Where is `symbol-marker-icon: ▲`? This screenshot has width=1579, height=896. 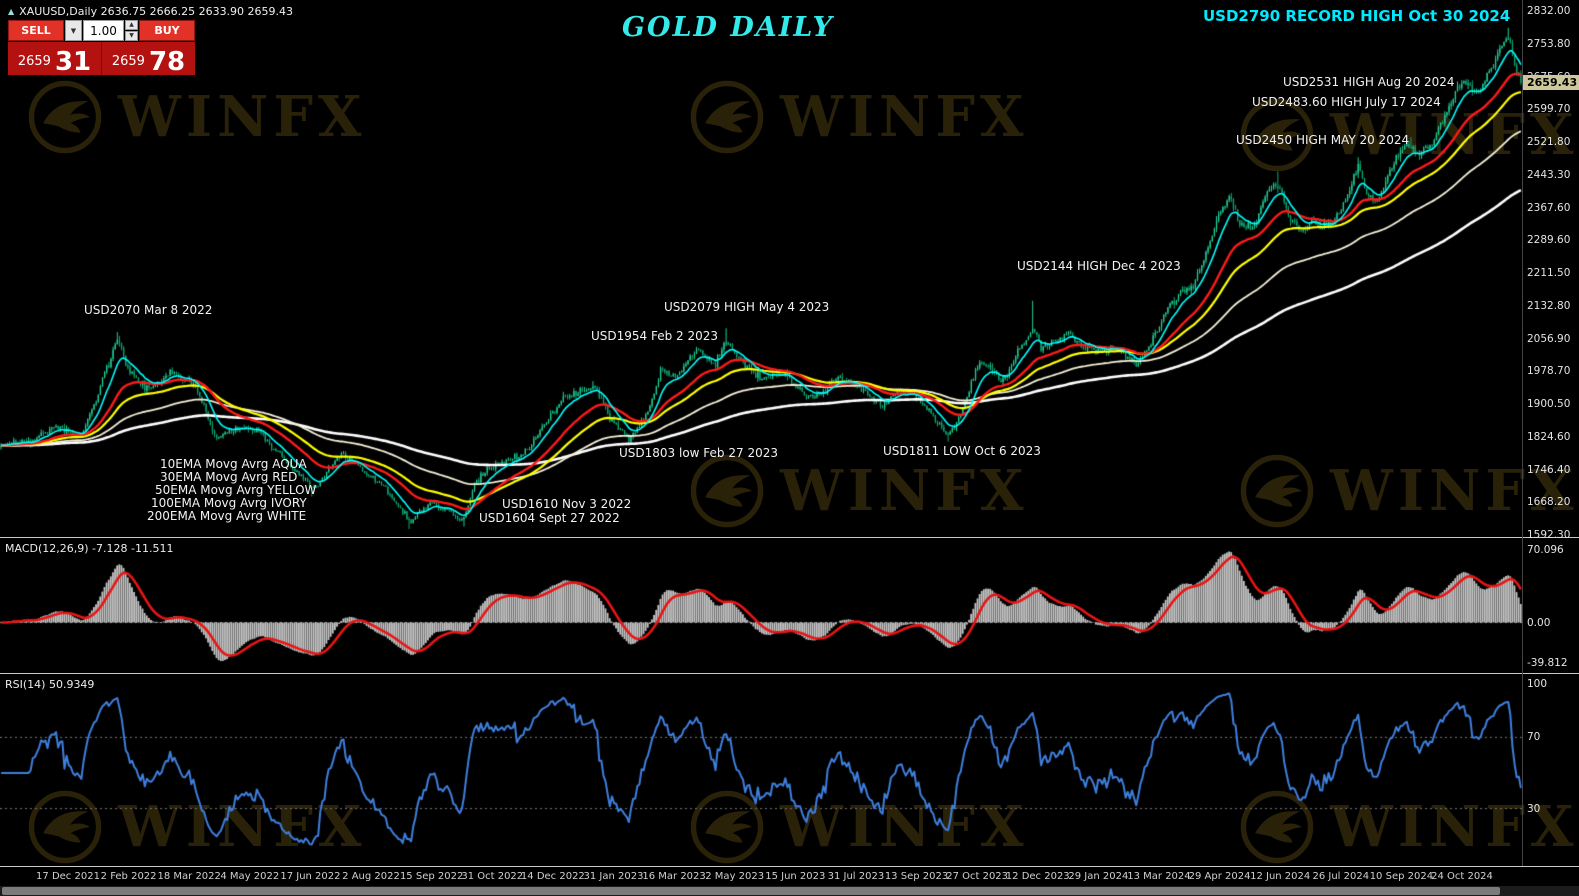 symbol-marker-icon: ▲ is located at coordinates (11, 11).